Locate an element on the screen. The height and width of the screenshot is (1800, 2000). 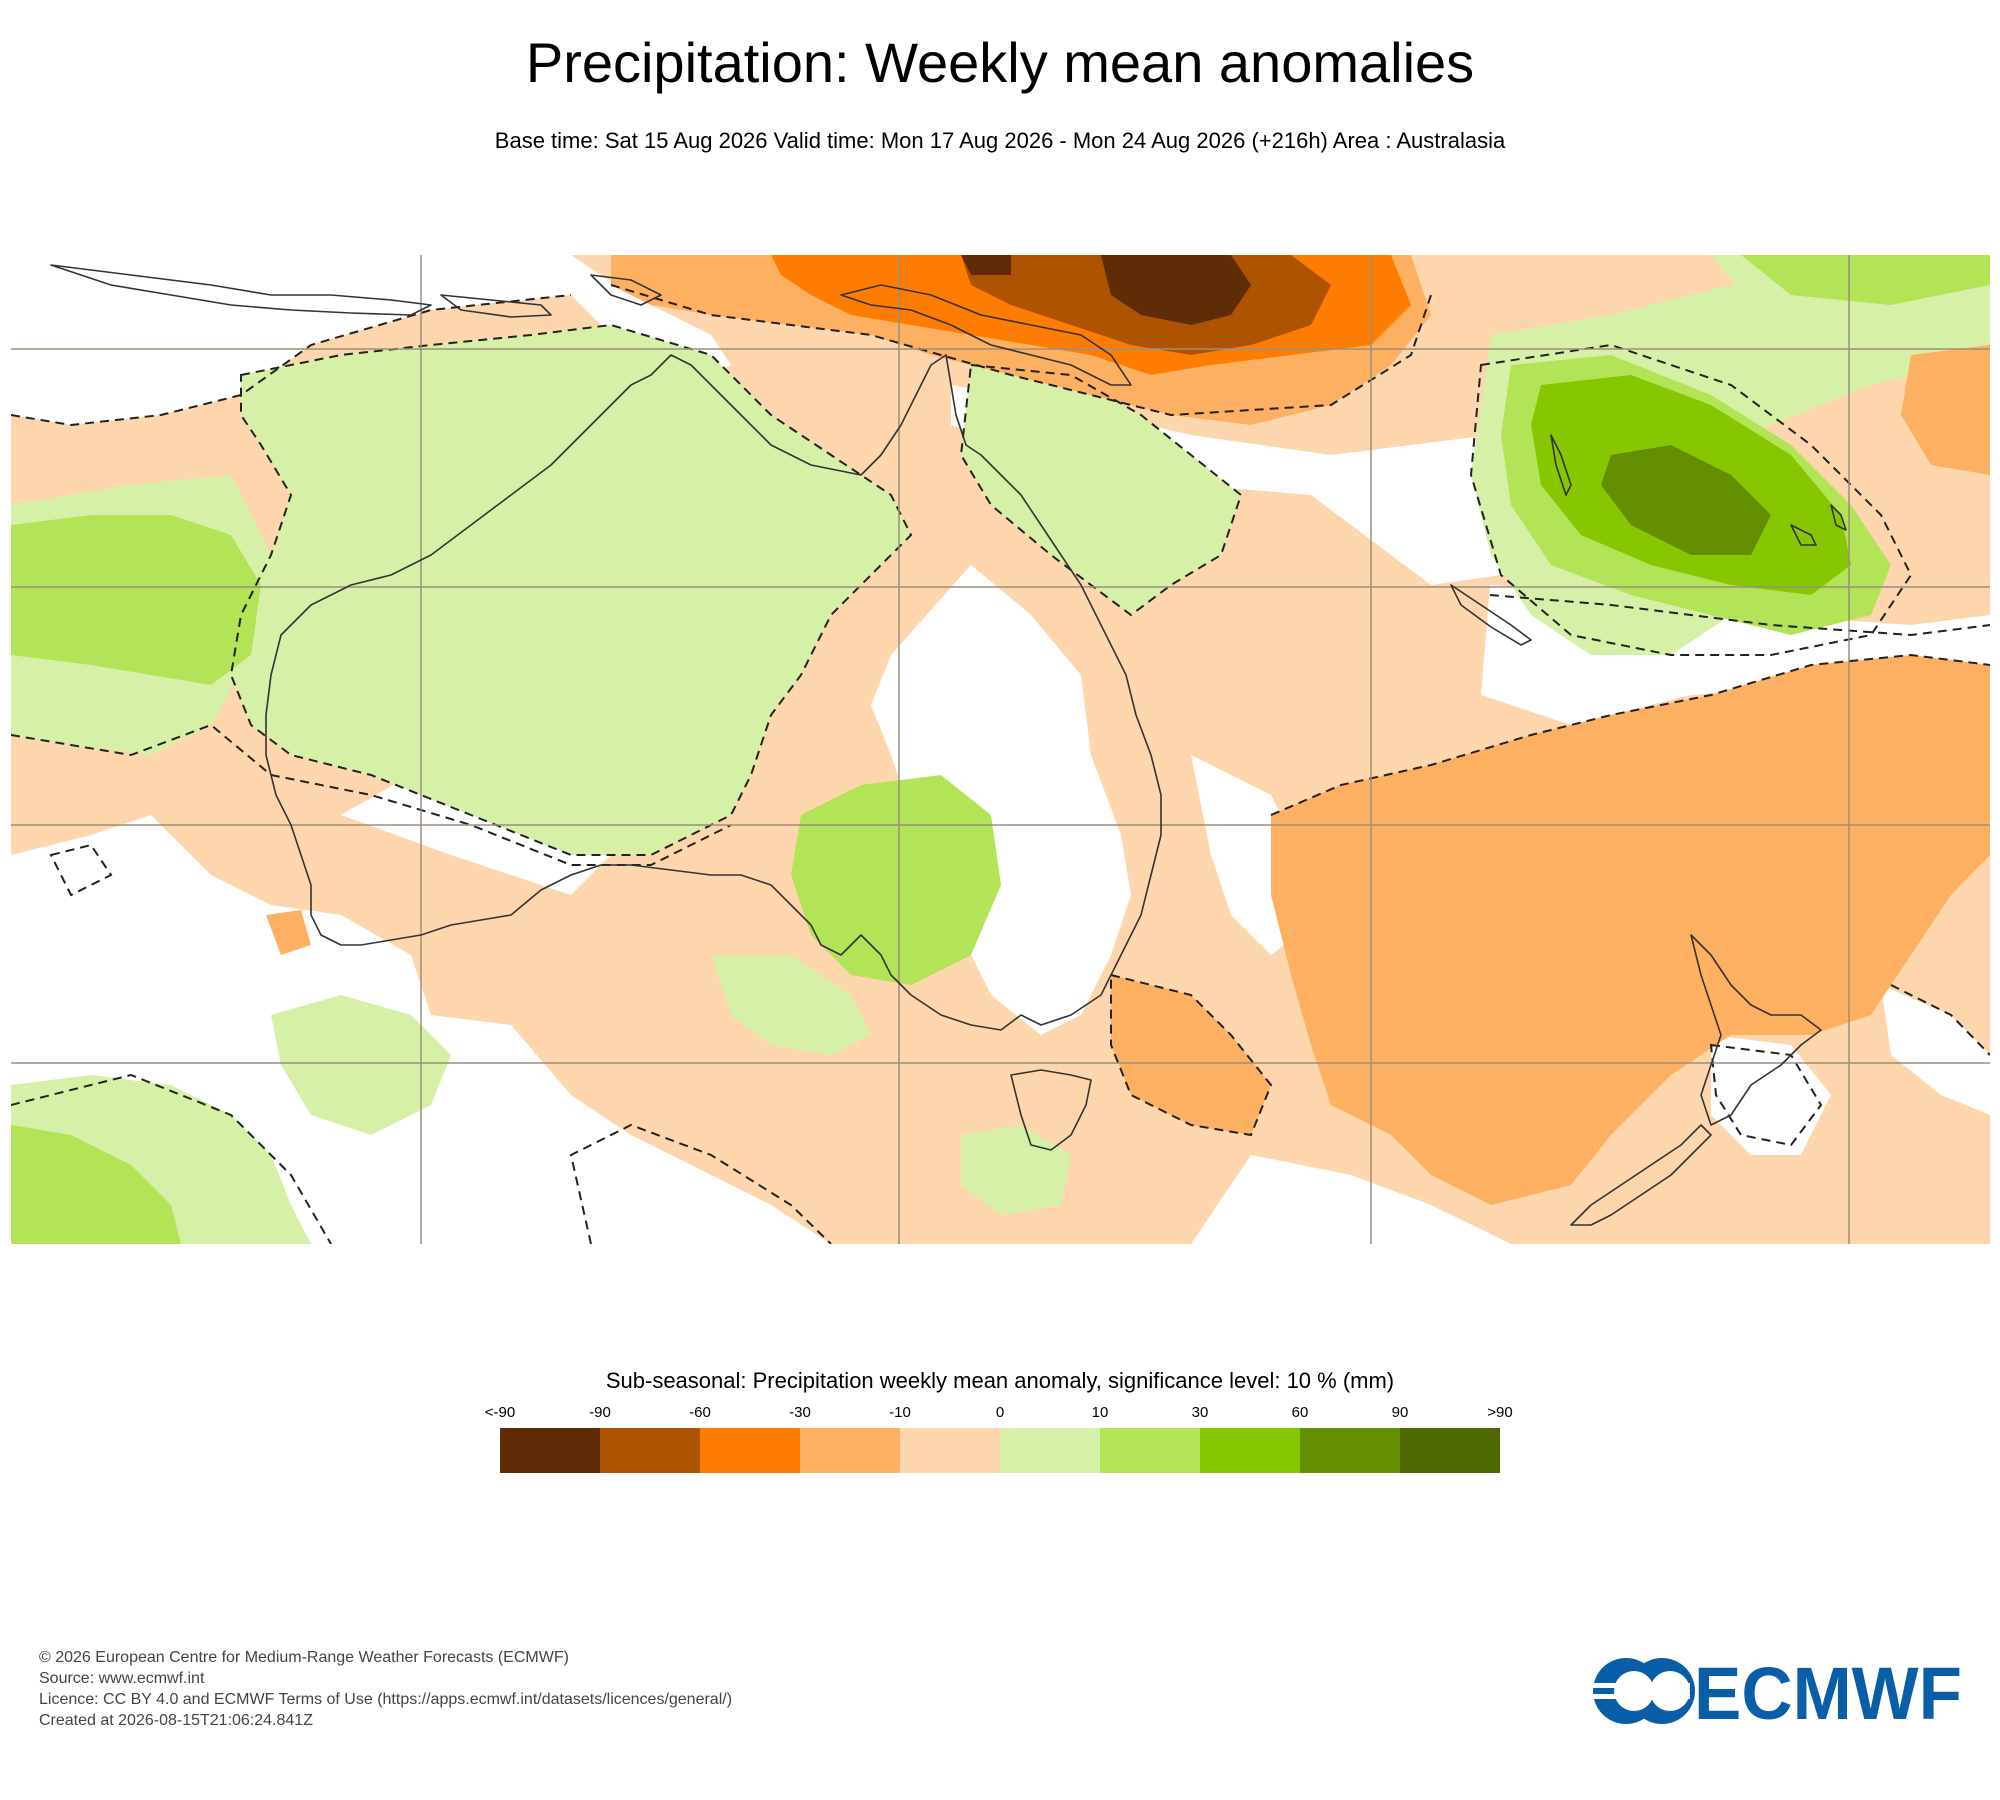
legend-tick-label: 0 is located at coordinates (1000, 1412).